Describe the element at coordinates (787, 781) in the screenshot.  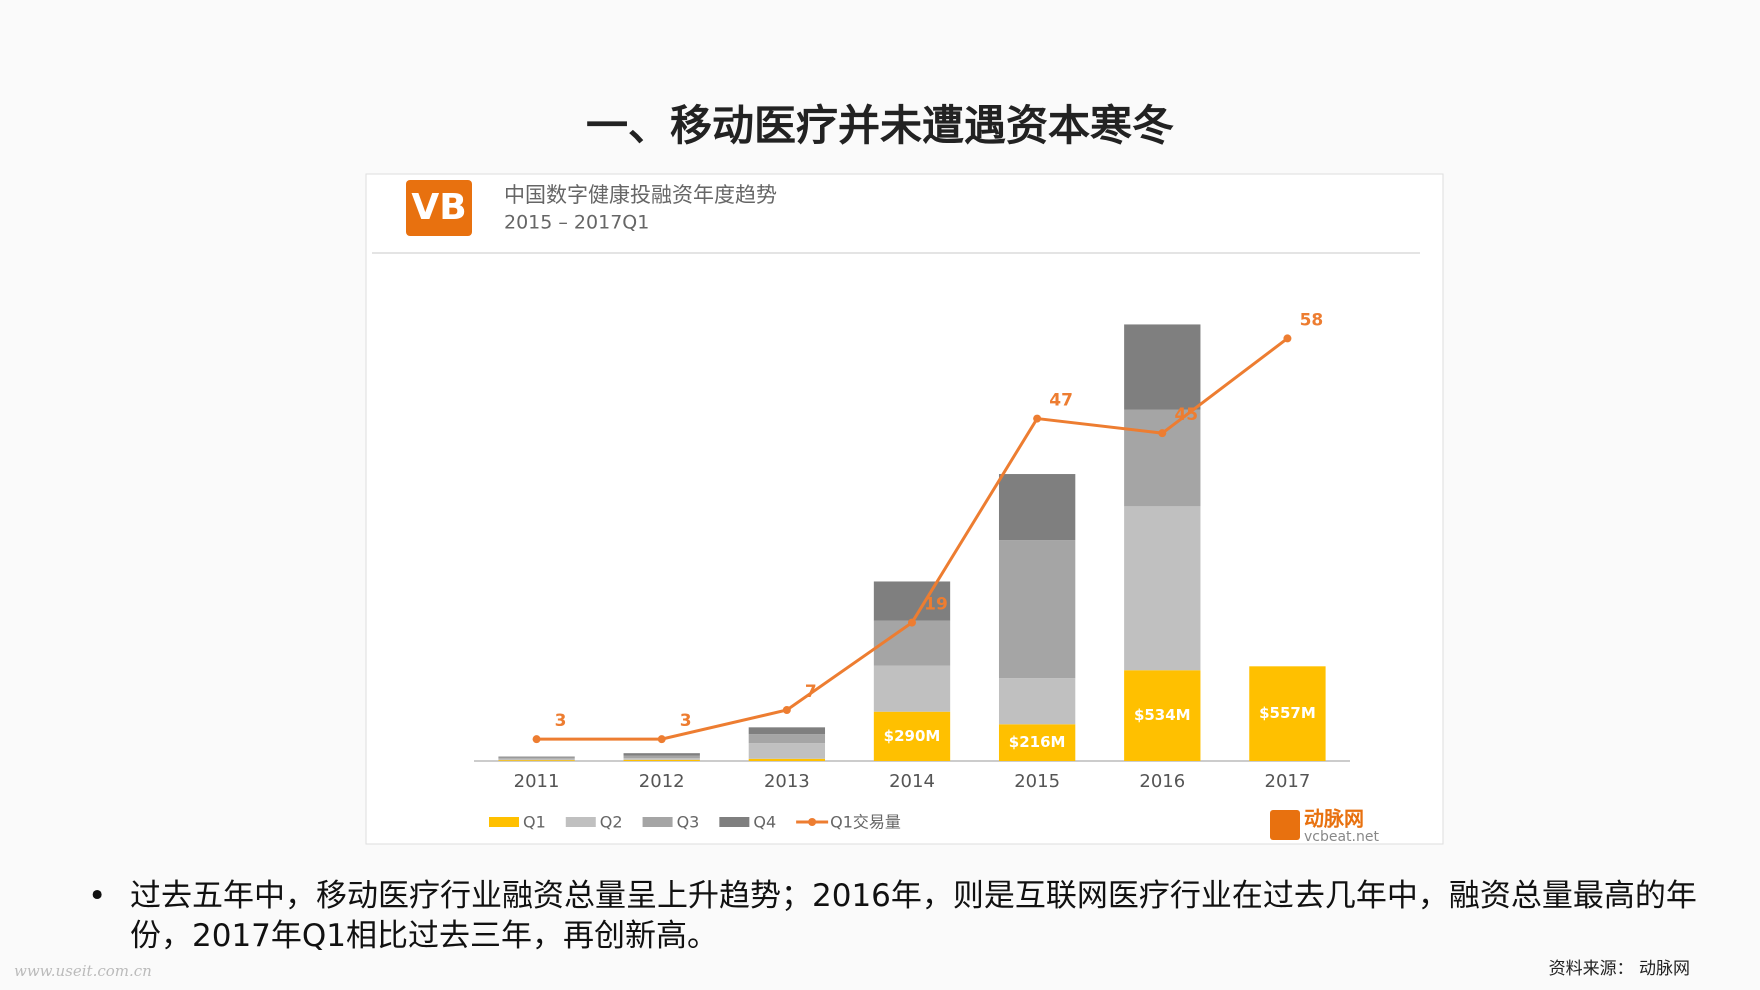
I see `x-tick-label: 2013` at that location.